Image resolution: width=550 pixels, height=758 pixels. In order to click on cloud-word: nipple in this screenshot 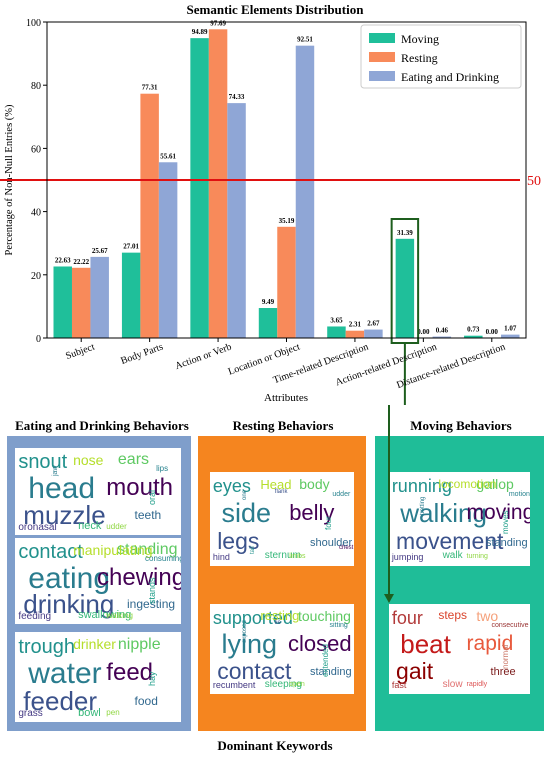, I will do `click(139, 644)`.